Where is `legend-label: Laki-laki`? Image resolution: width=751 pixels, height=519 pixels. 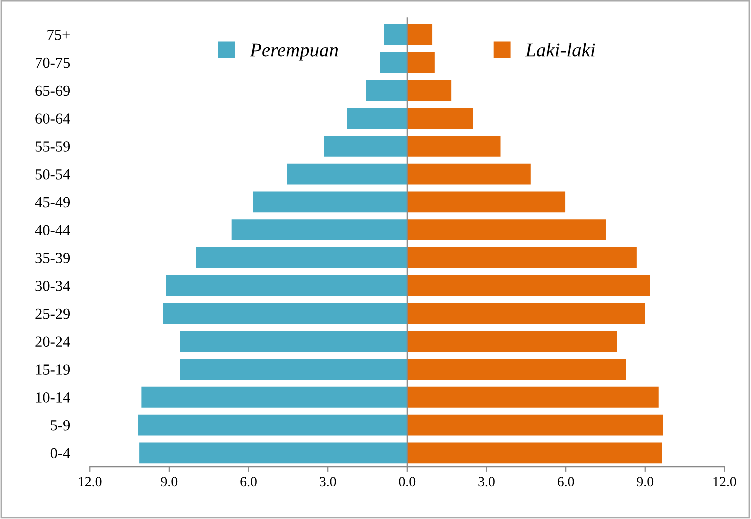 legend-label: Laki-laki is located at coordinates (560, 50).